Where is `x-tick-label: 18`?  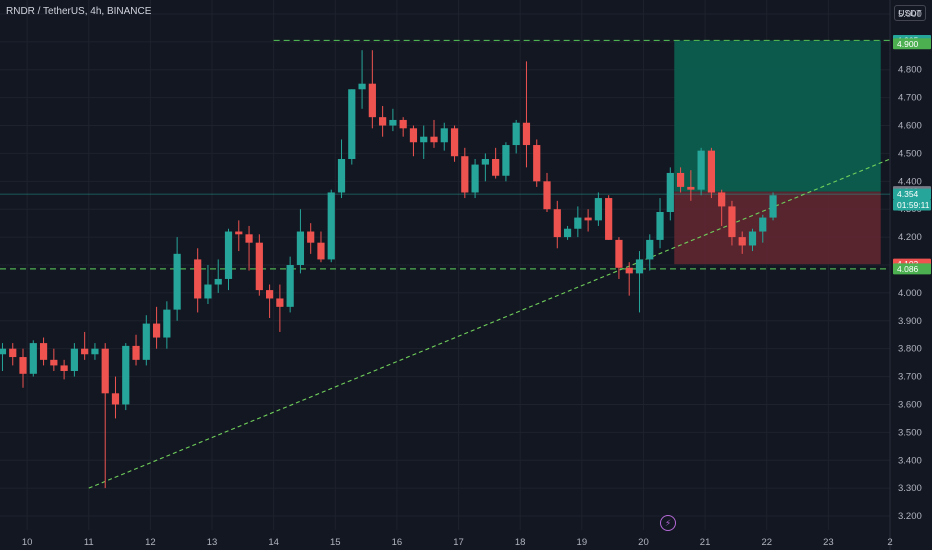
x-tick-label: 18 is located at coordinates (520, 542).